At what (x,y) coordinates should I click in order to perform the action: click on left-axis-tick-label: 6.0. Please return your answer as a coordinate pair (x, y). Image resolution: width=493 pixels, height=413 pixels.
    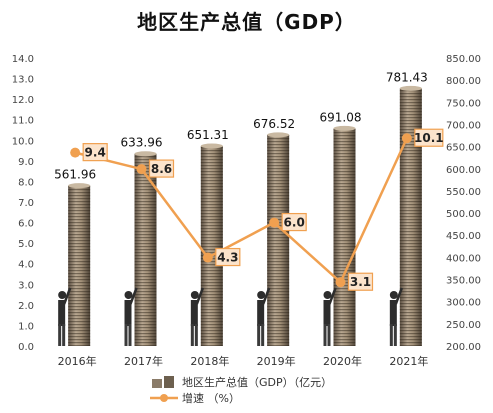
    Looking at the image, I should click on (26, 224).